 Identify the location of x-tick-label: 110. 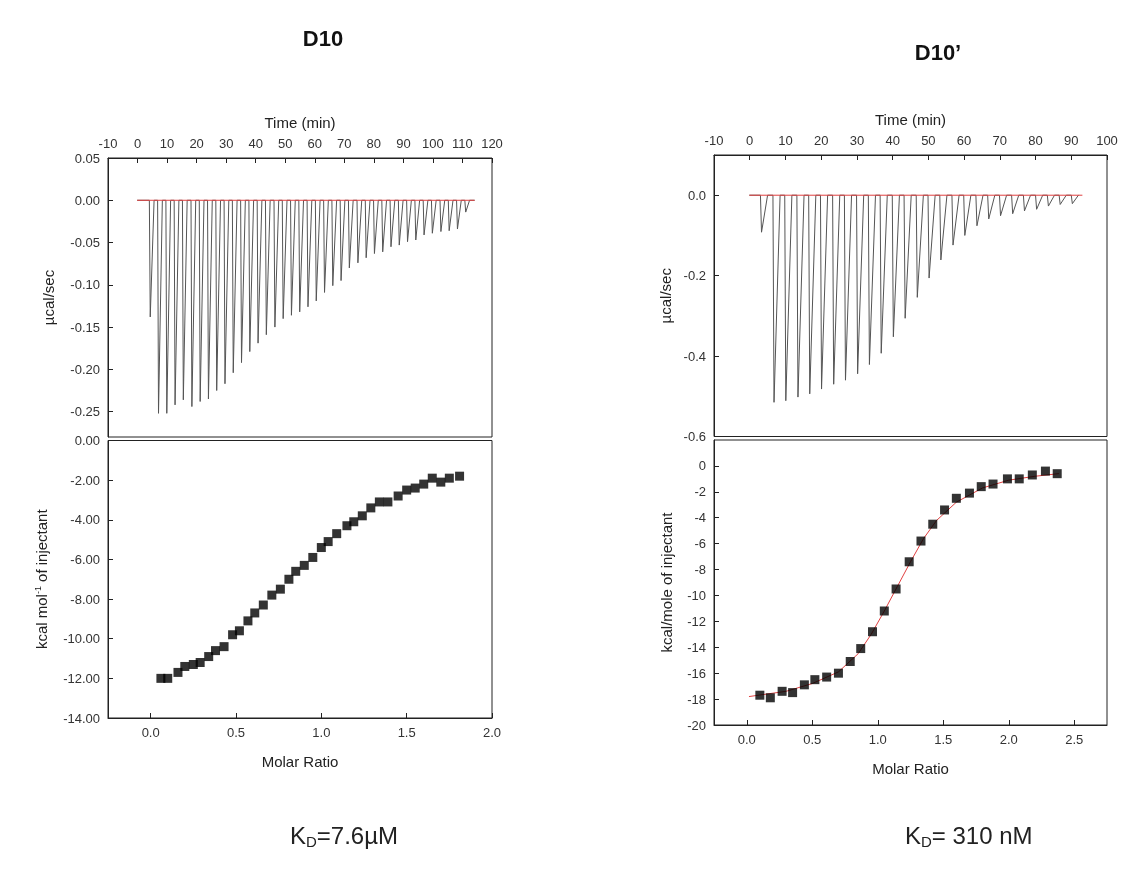
(462, 143).